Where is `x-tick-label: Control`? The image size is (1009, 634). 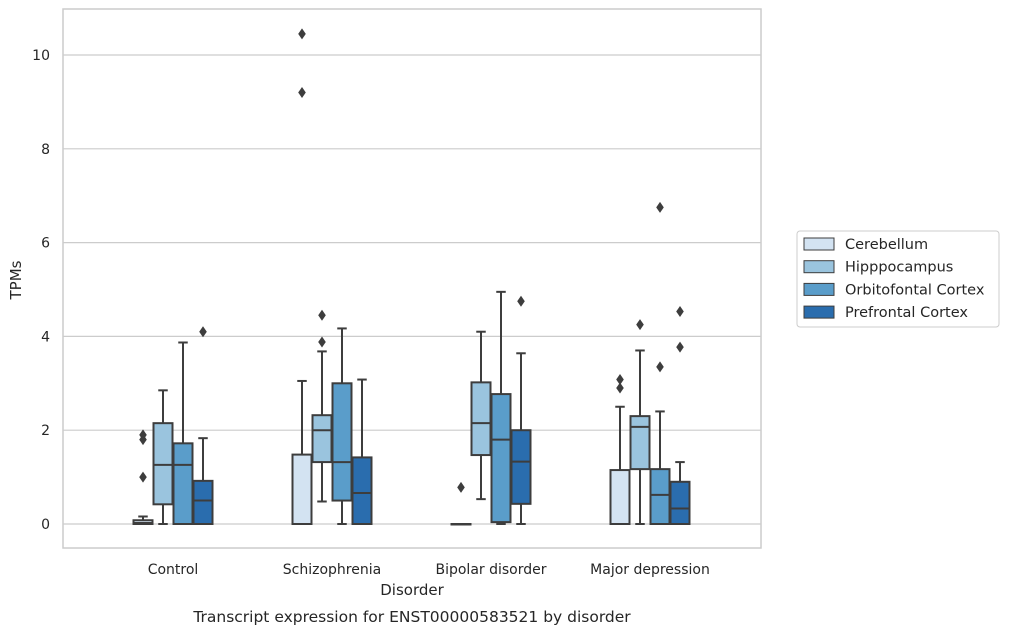 x-tick-label: Control is located at coordinates (173, 570).